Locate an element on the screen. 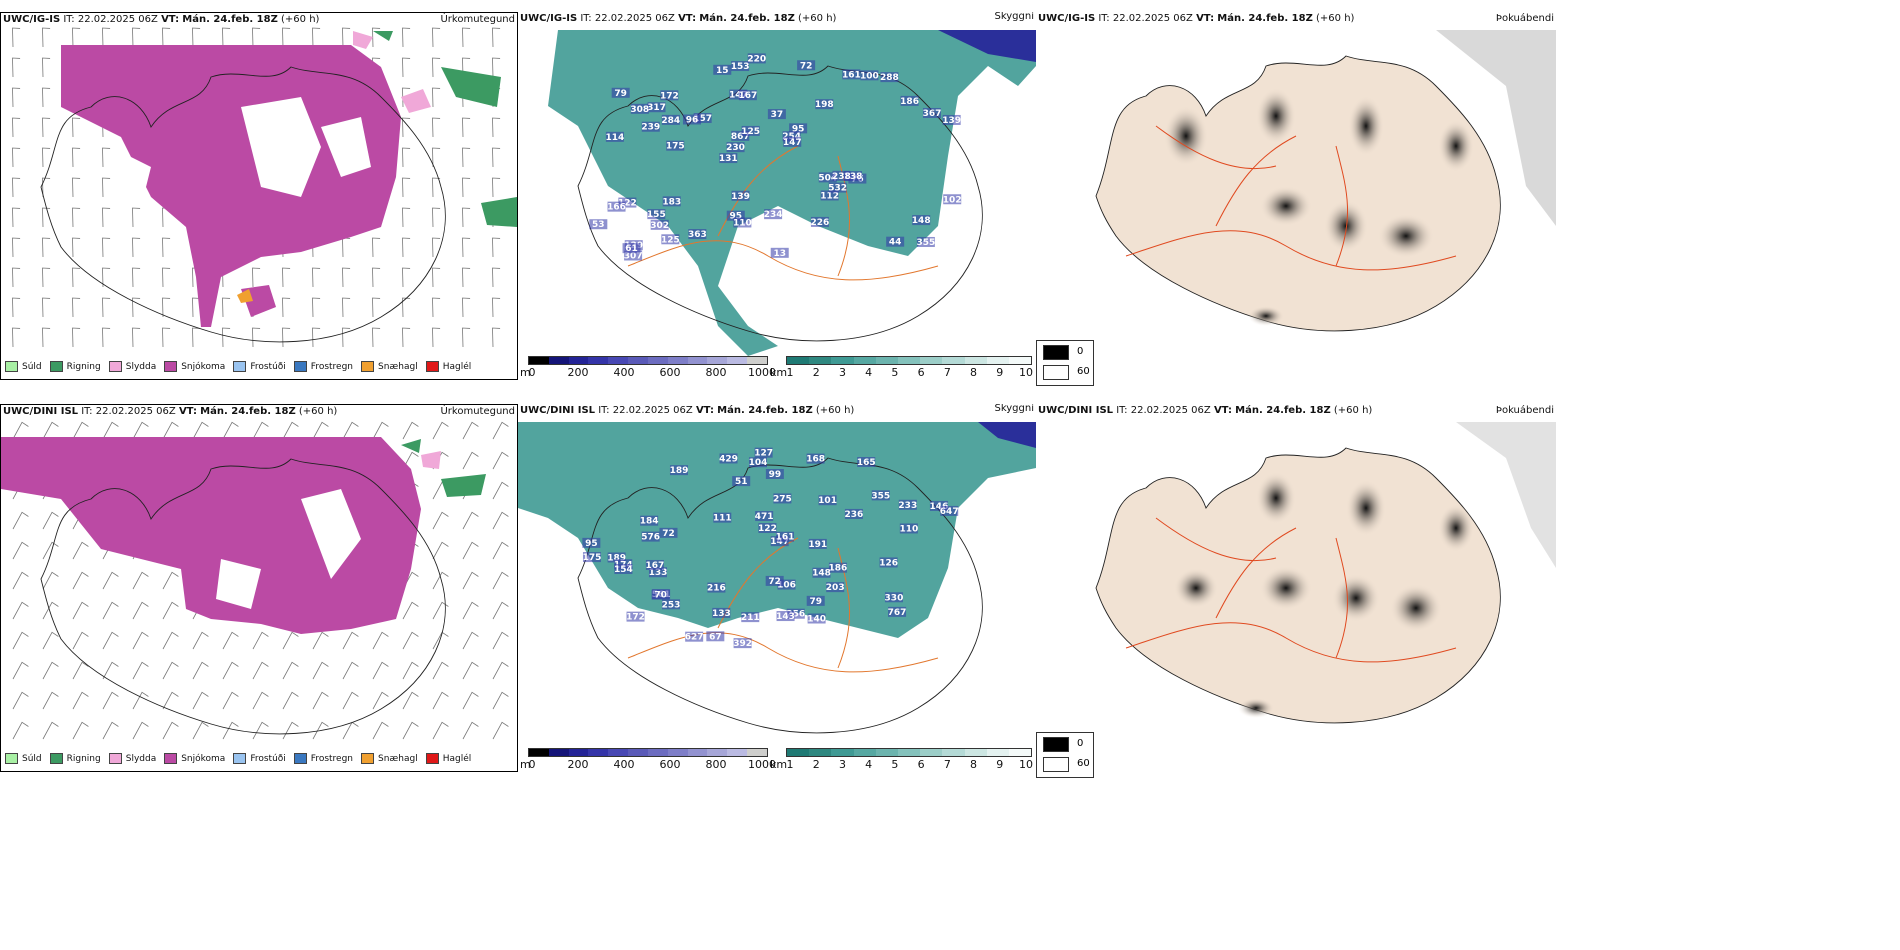 The height and width of the screenshot is (950, 1900). graupel-area is located at coordinates (245, 296).